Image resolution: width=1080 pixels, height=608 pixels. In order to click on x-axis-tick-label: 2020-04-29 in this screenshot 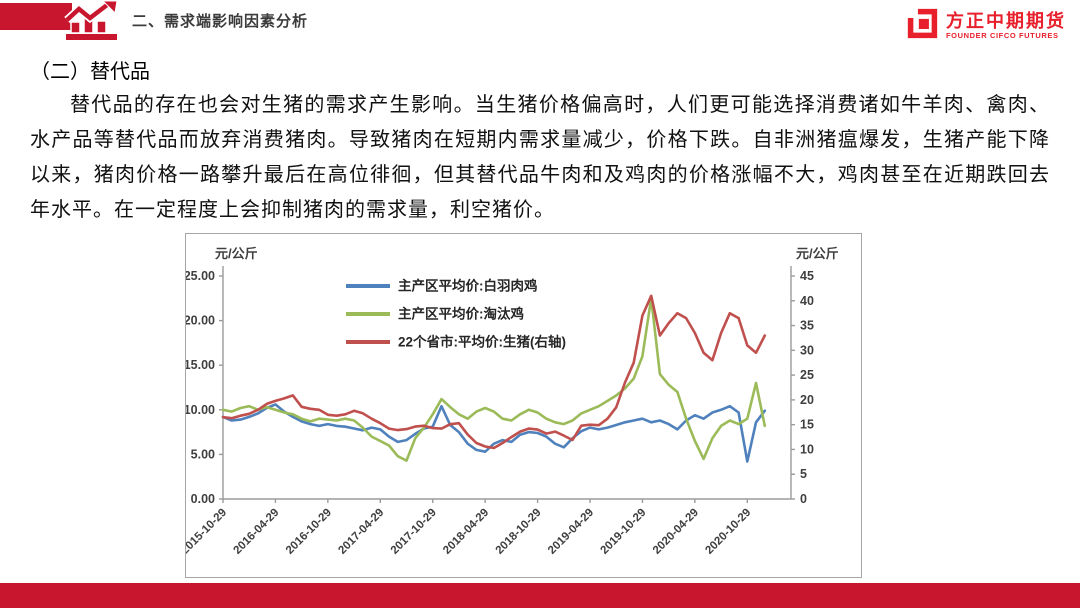, I will do `click(676, 532)`.